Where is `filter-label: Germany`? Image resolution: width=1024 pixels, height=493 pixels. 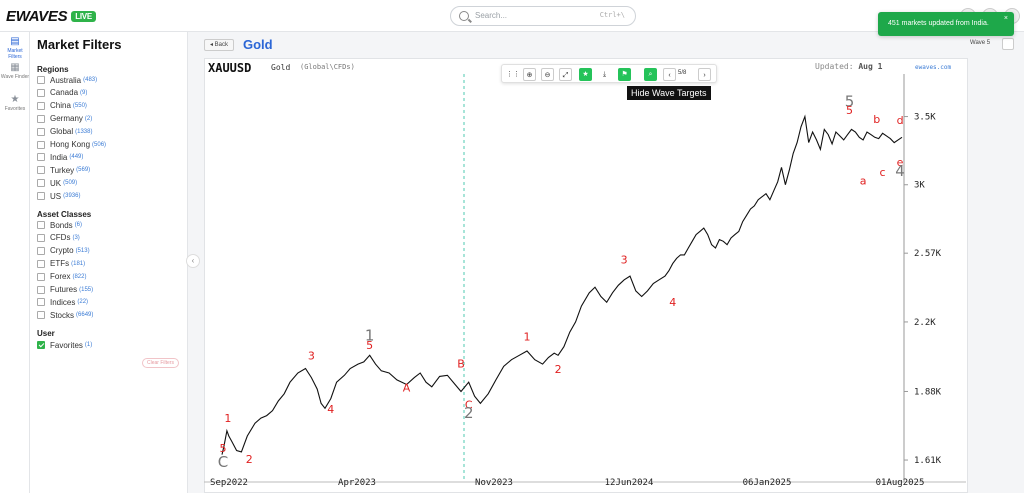 filter-label: Germany is located at coordinates (66, 119).